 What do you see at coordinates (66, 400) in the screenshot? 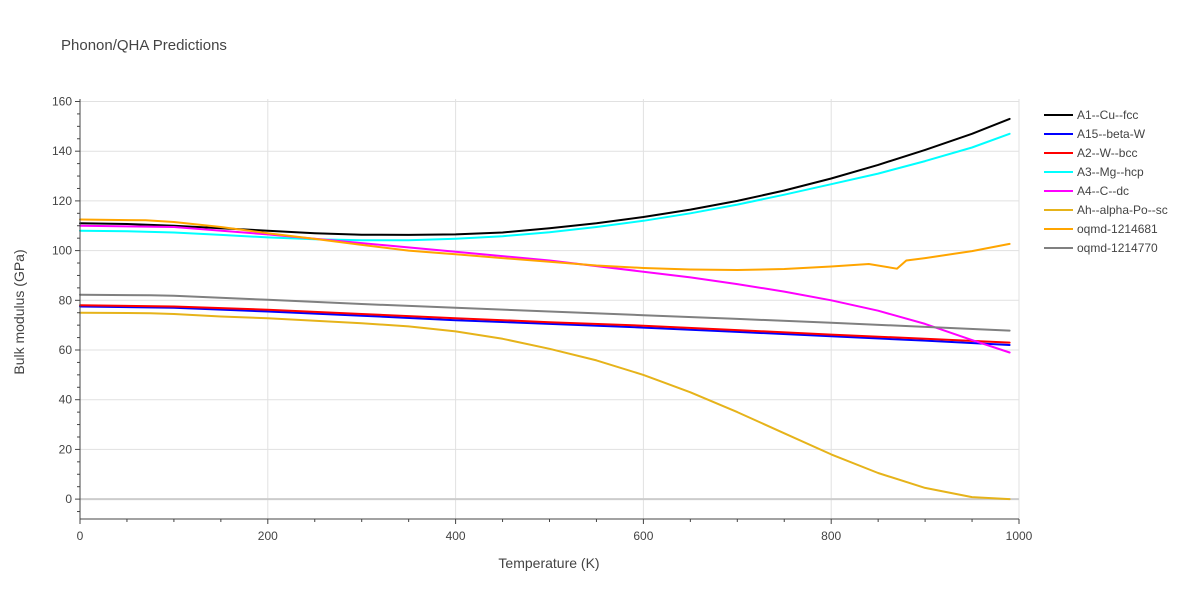
I see `y-tick-label: 40` at bounding box center [66, 400].